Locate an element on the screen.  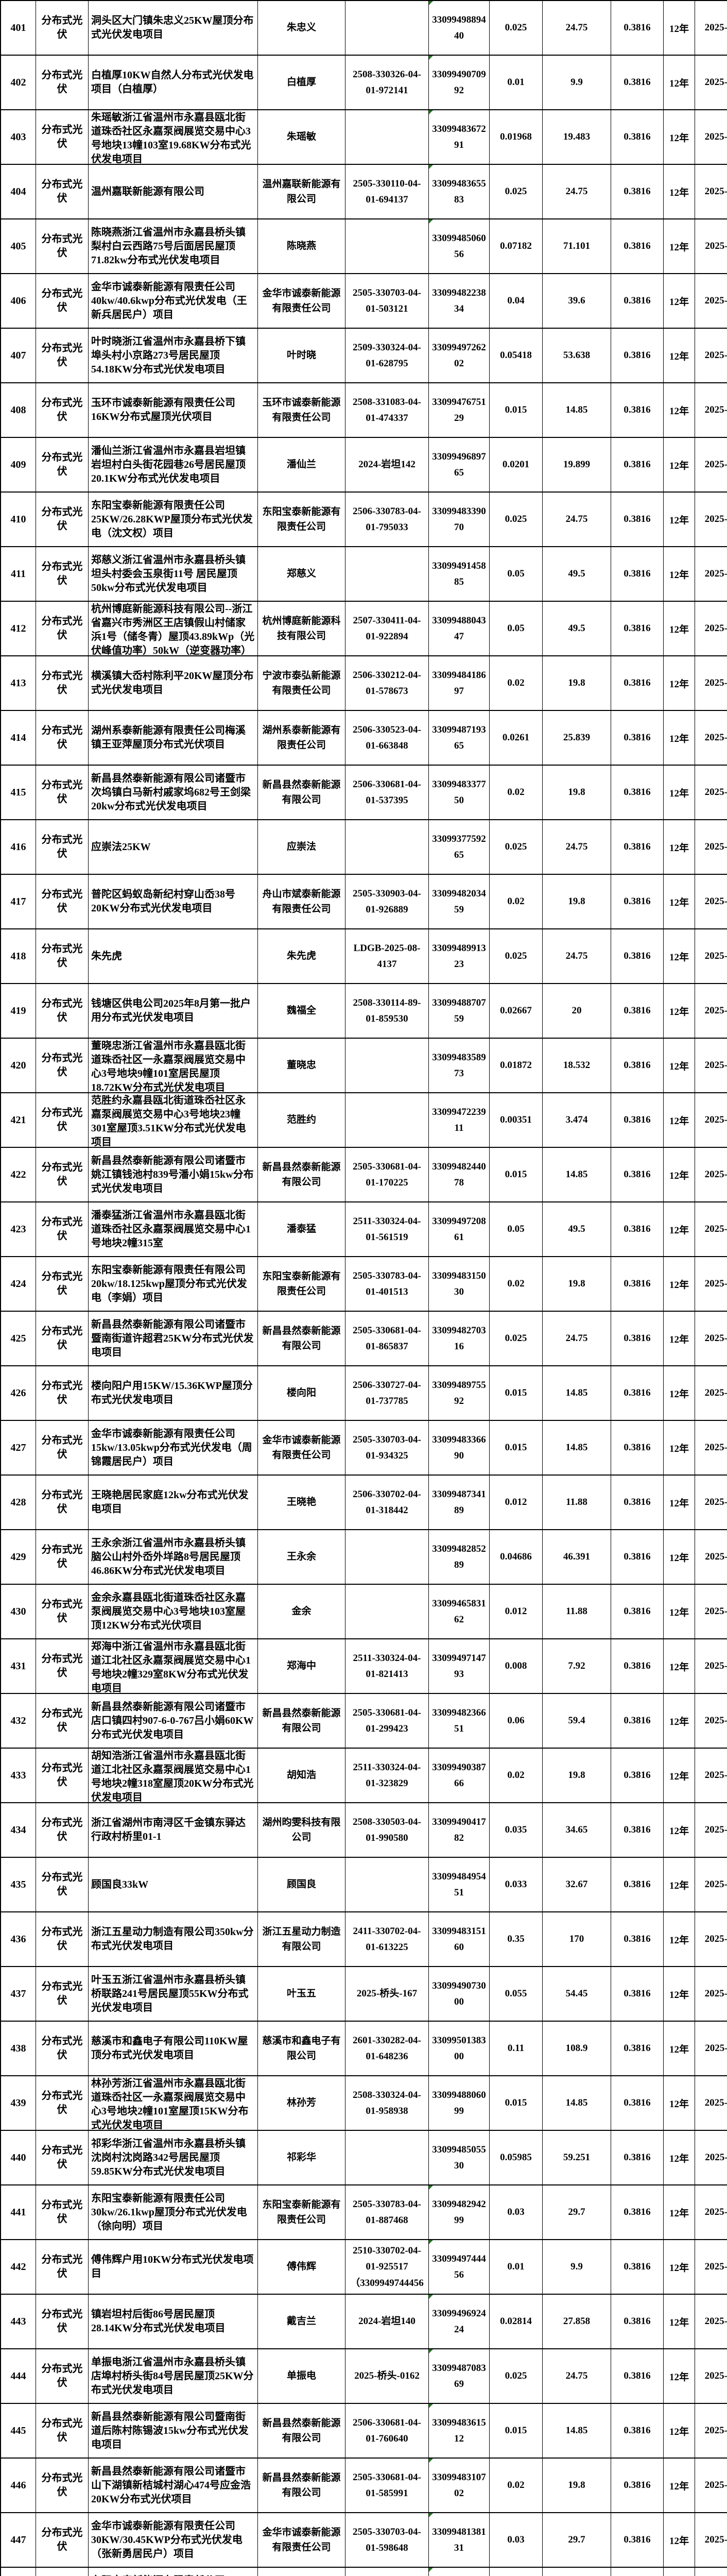
cell-row-number: 423 is located at coordinates (18, 1229).